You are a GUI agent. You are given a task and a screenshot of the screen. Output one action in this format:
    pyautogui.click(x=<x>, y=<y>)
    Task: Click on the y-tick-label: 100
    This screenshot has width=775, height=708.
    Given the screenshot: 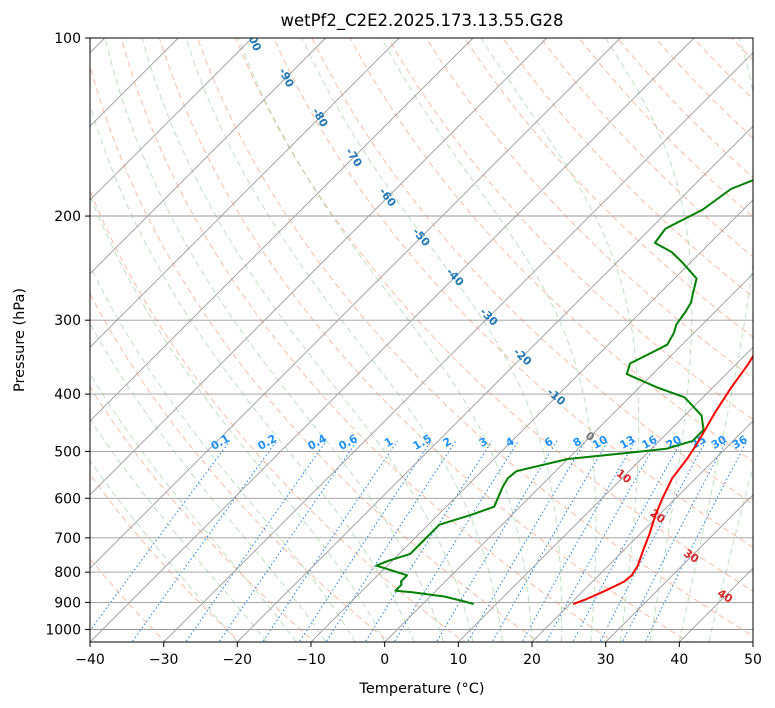 What is the action you would take?
    pyautogui.click(x=67, y=39)
    